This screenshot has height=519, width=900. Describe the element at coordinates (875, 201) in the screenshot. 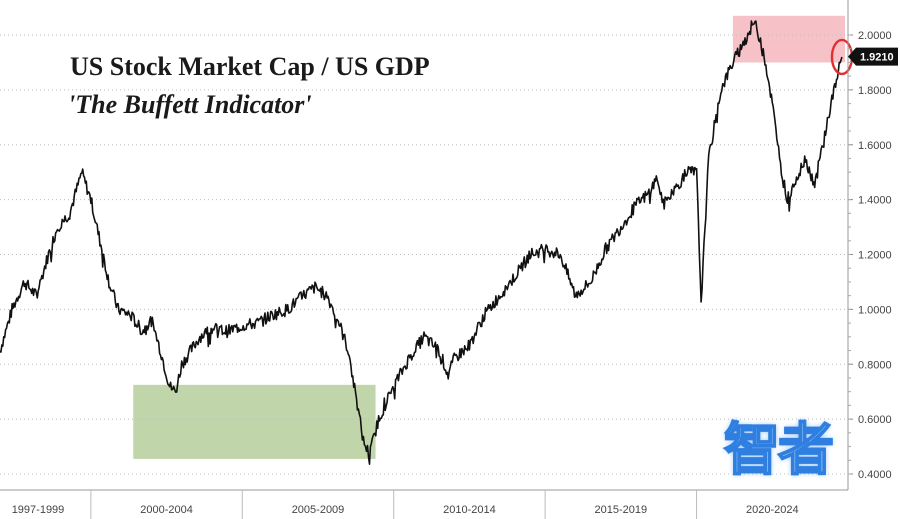

I see `y-tick-label: 1.4000` at that location.